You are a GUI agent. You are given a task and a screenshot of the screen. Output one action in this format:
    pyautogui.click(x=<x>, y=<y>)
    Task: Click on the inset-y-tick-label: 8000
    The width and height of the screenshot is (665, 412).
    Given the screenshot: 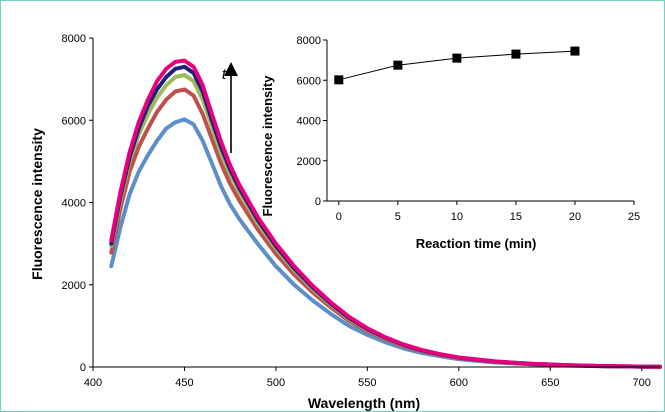 What is the action you would take?
    pyautogui.click(x=309, y=41)
    